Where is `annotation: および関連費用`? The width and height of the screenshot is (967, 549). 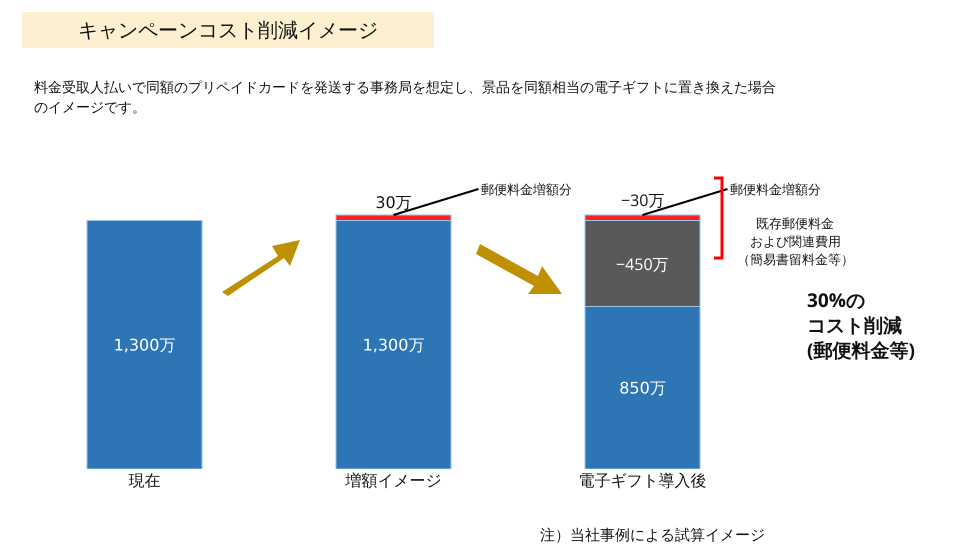 annotation: および関連費用 is located at coordinates (795, 241).